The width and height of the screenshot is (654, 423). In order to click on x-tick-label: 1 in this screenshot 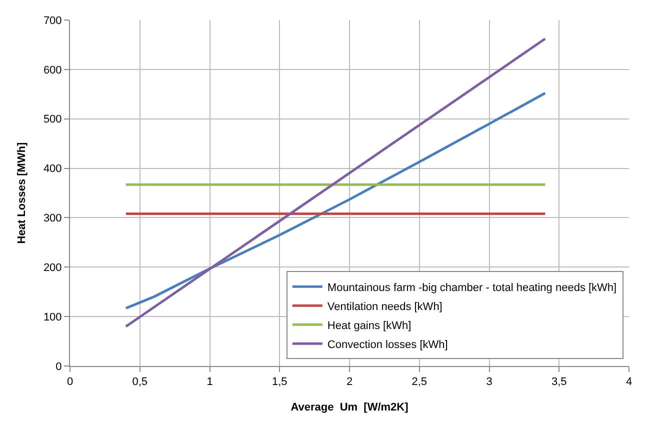, I will do `click(209, 382)`.